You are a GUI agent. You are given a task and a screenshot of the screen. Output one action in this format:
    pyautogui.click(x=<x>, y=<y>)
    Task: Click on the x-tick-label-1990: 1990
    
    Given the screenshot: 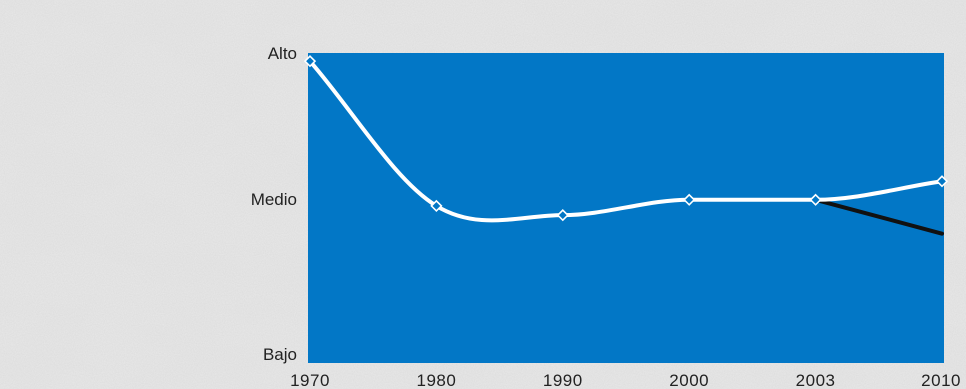 What is the action you would take?
    pyautogui.click(x=563, y=380)
    